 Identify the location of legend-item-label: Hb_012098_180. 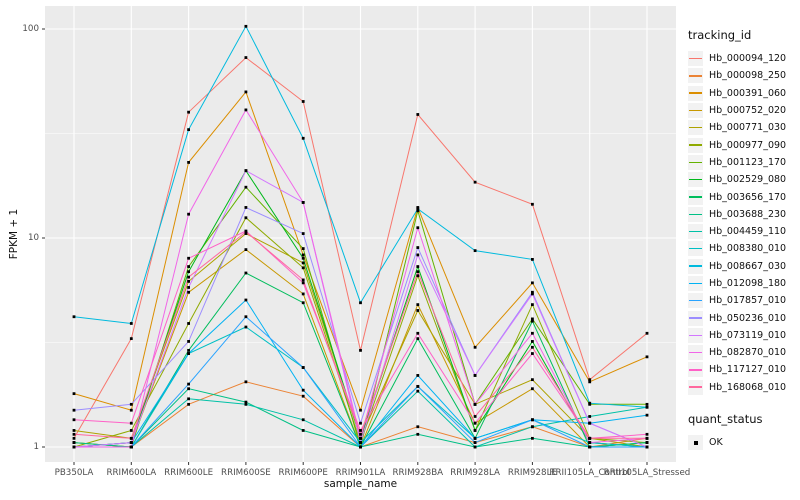
(748, 283).